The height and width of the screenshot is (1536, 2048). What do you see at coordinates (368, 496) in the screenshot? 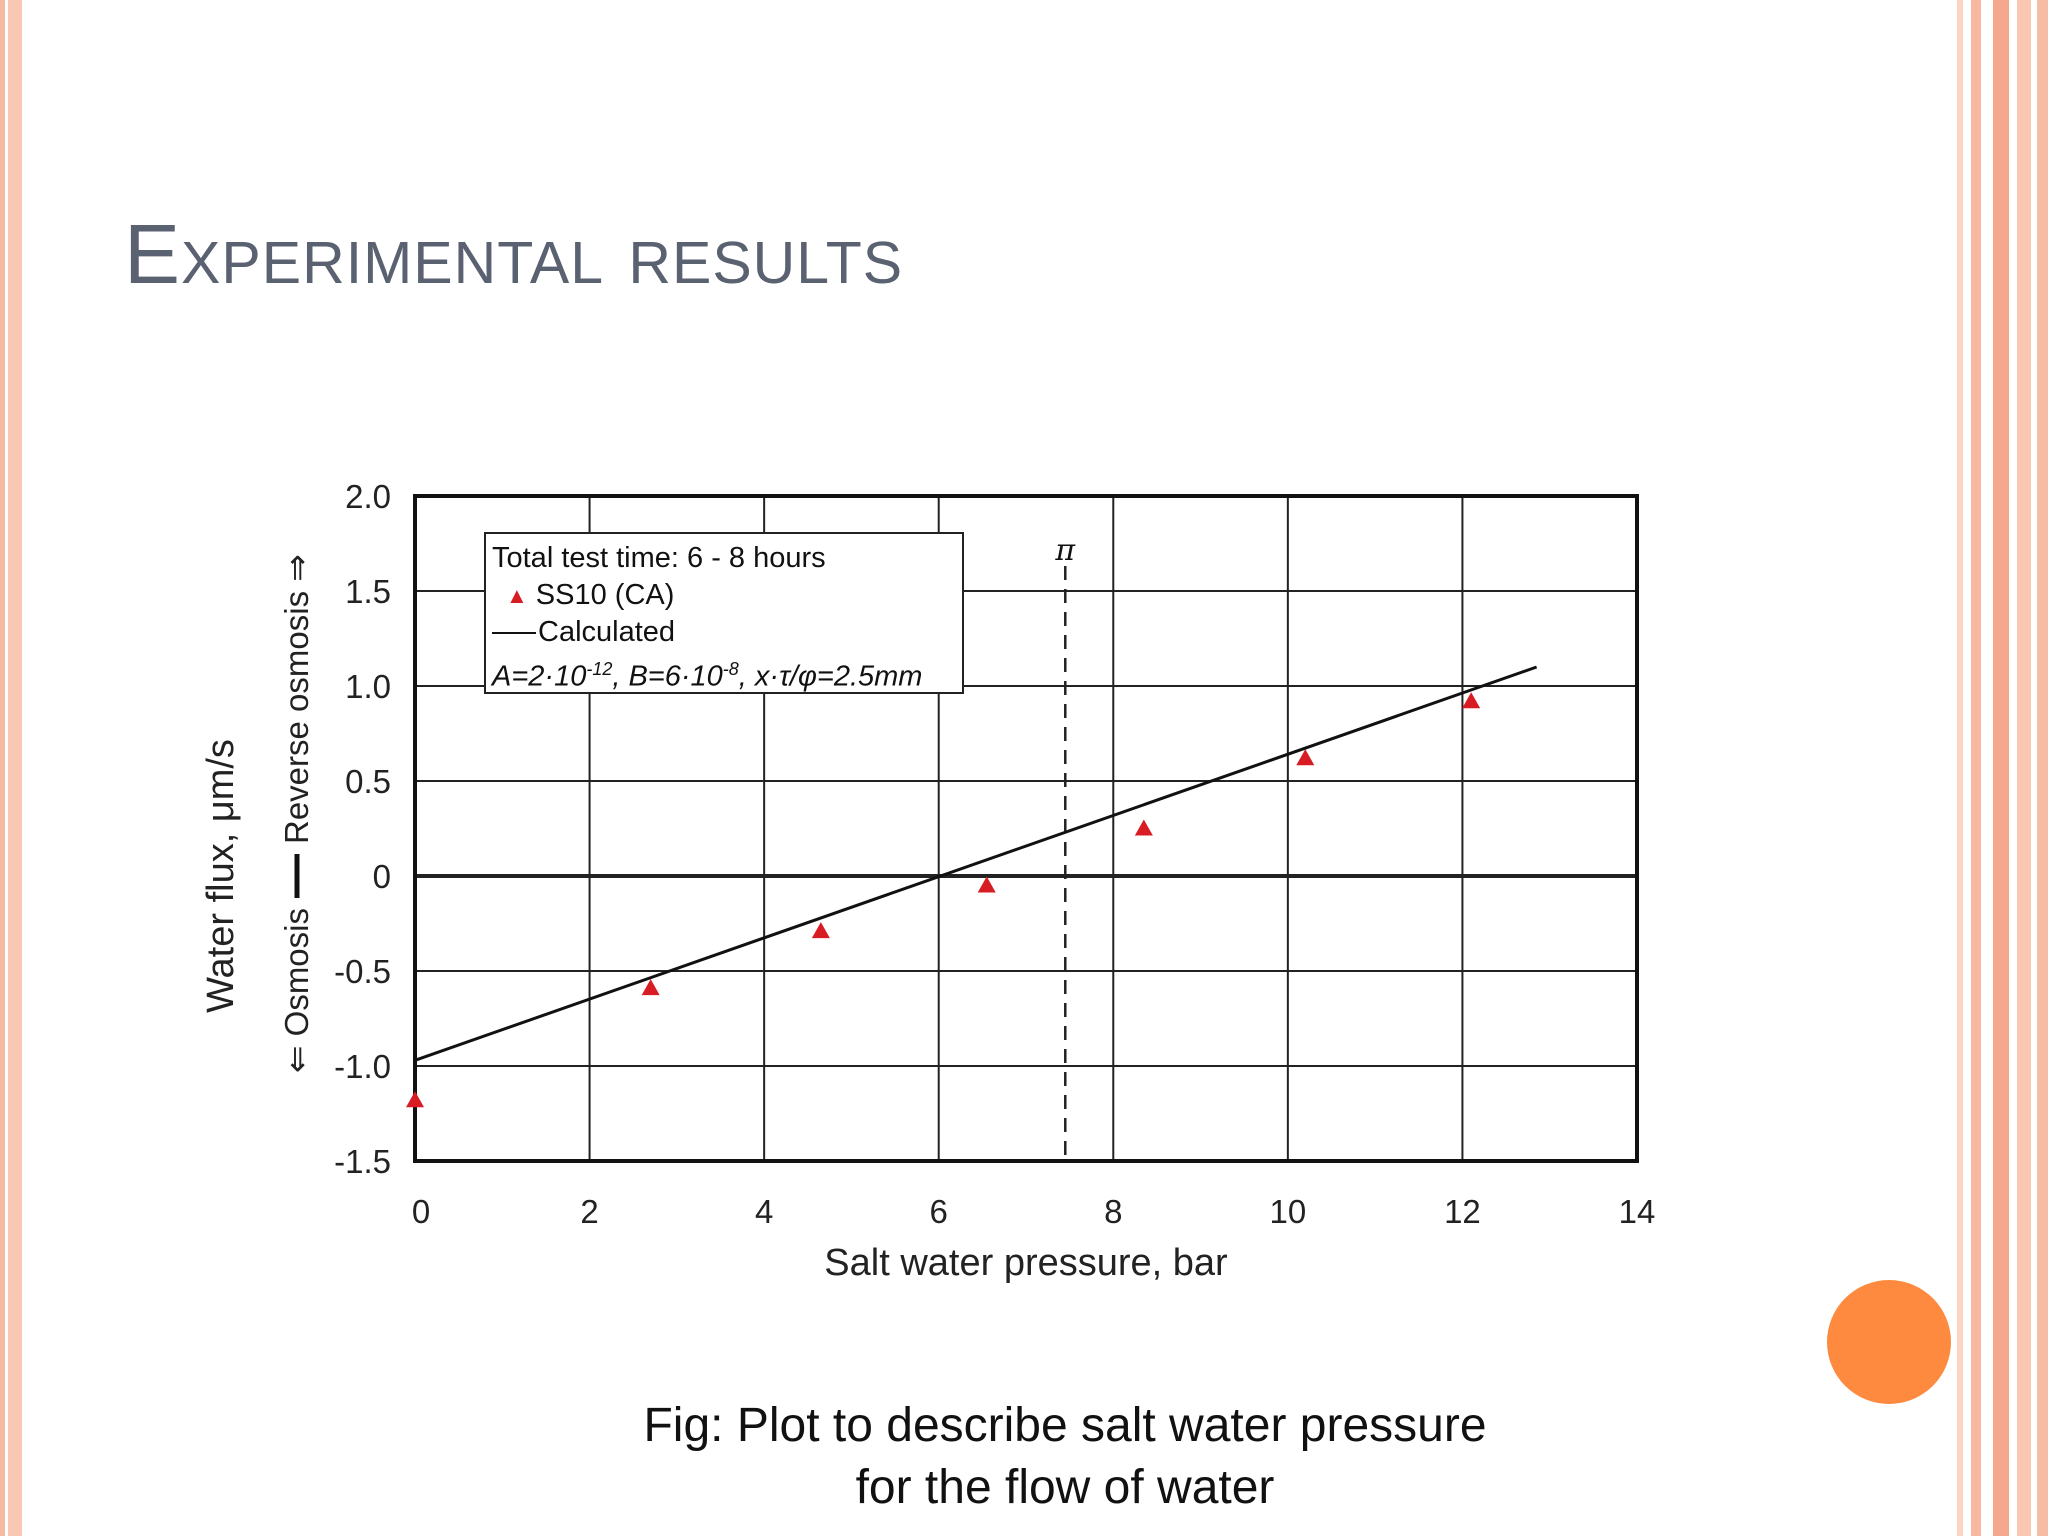
I see `y-tick-label: 2.0` at bounding box center [368, 496].